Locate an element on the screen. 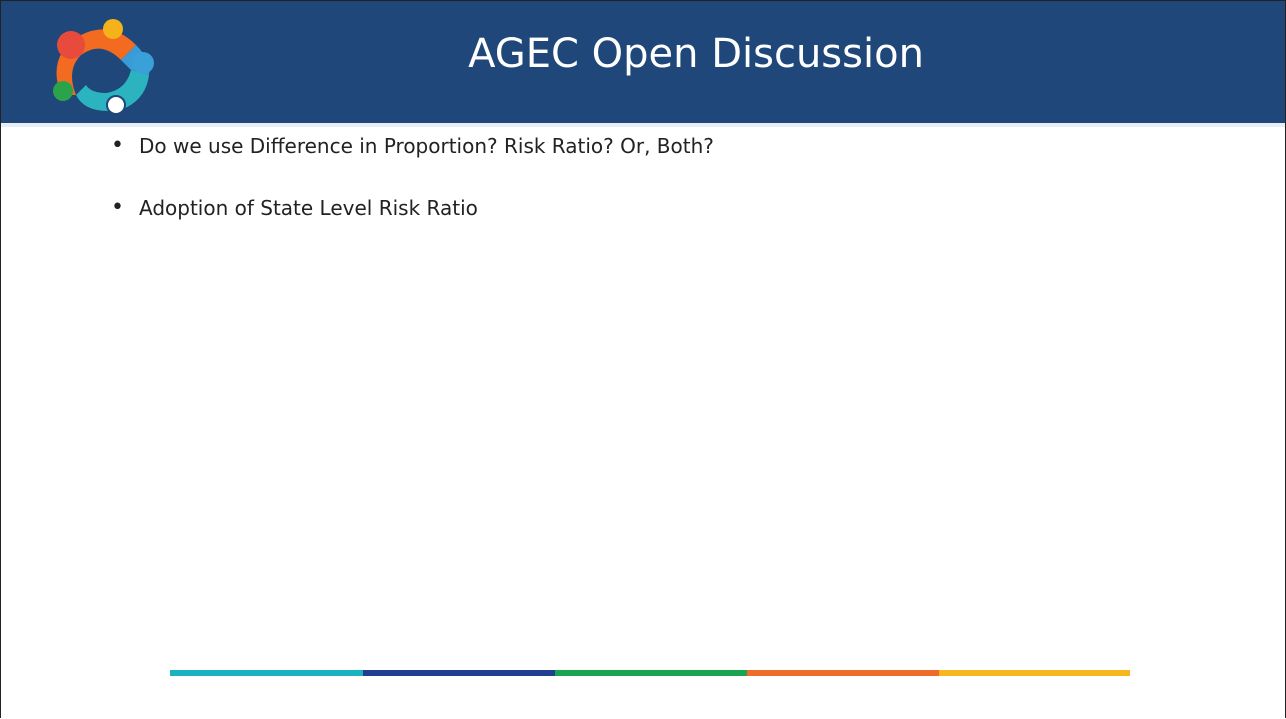 Image resolution: width=1286 pixels, height=719 pixels. bullet: Adoption of State Level Risk Ratio is located at coordinates (412, 208).